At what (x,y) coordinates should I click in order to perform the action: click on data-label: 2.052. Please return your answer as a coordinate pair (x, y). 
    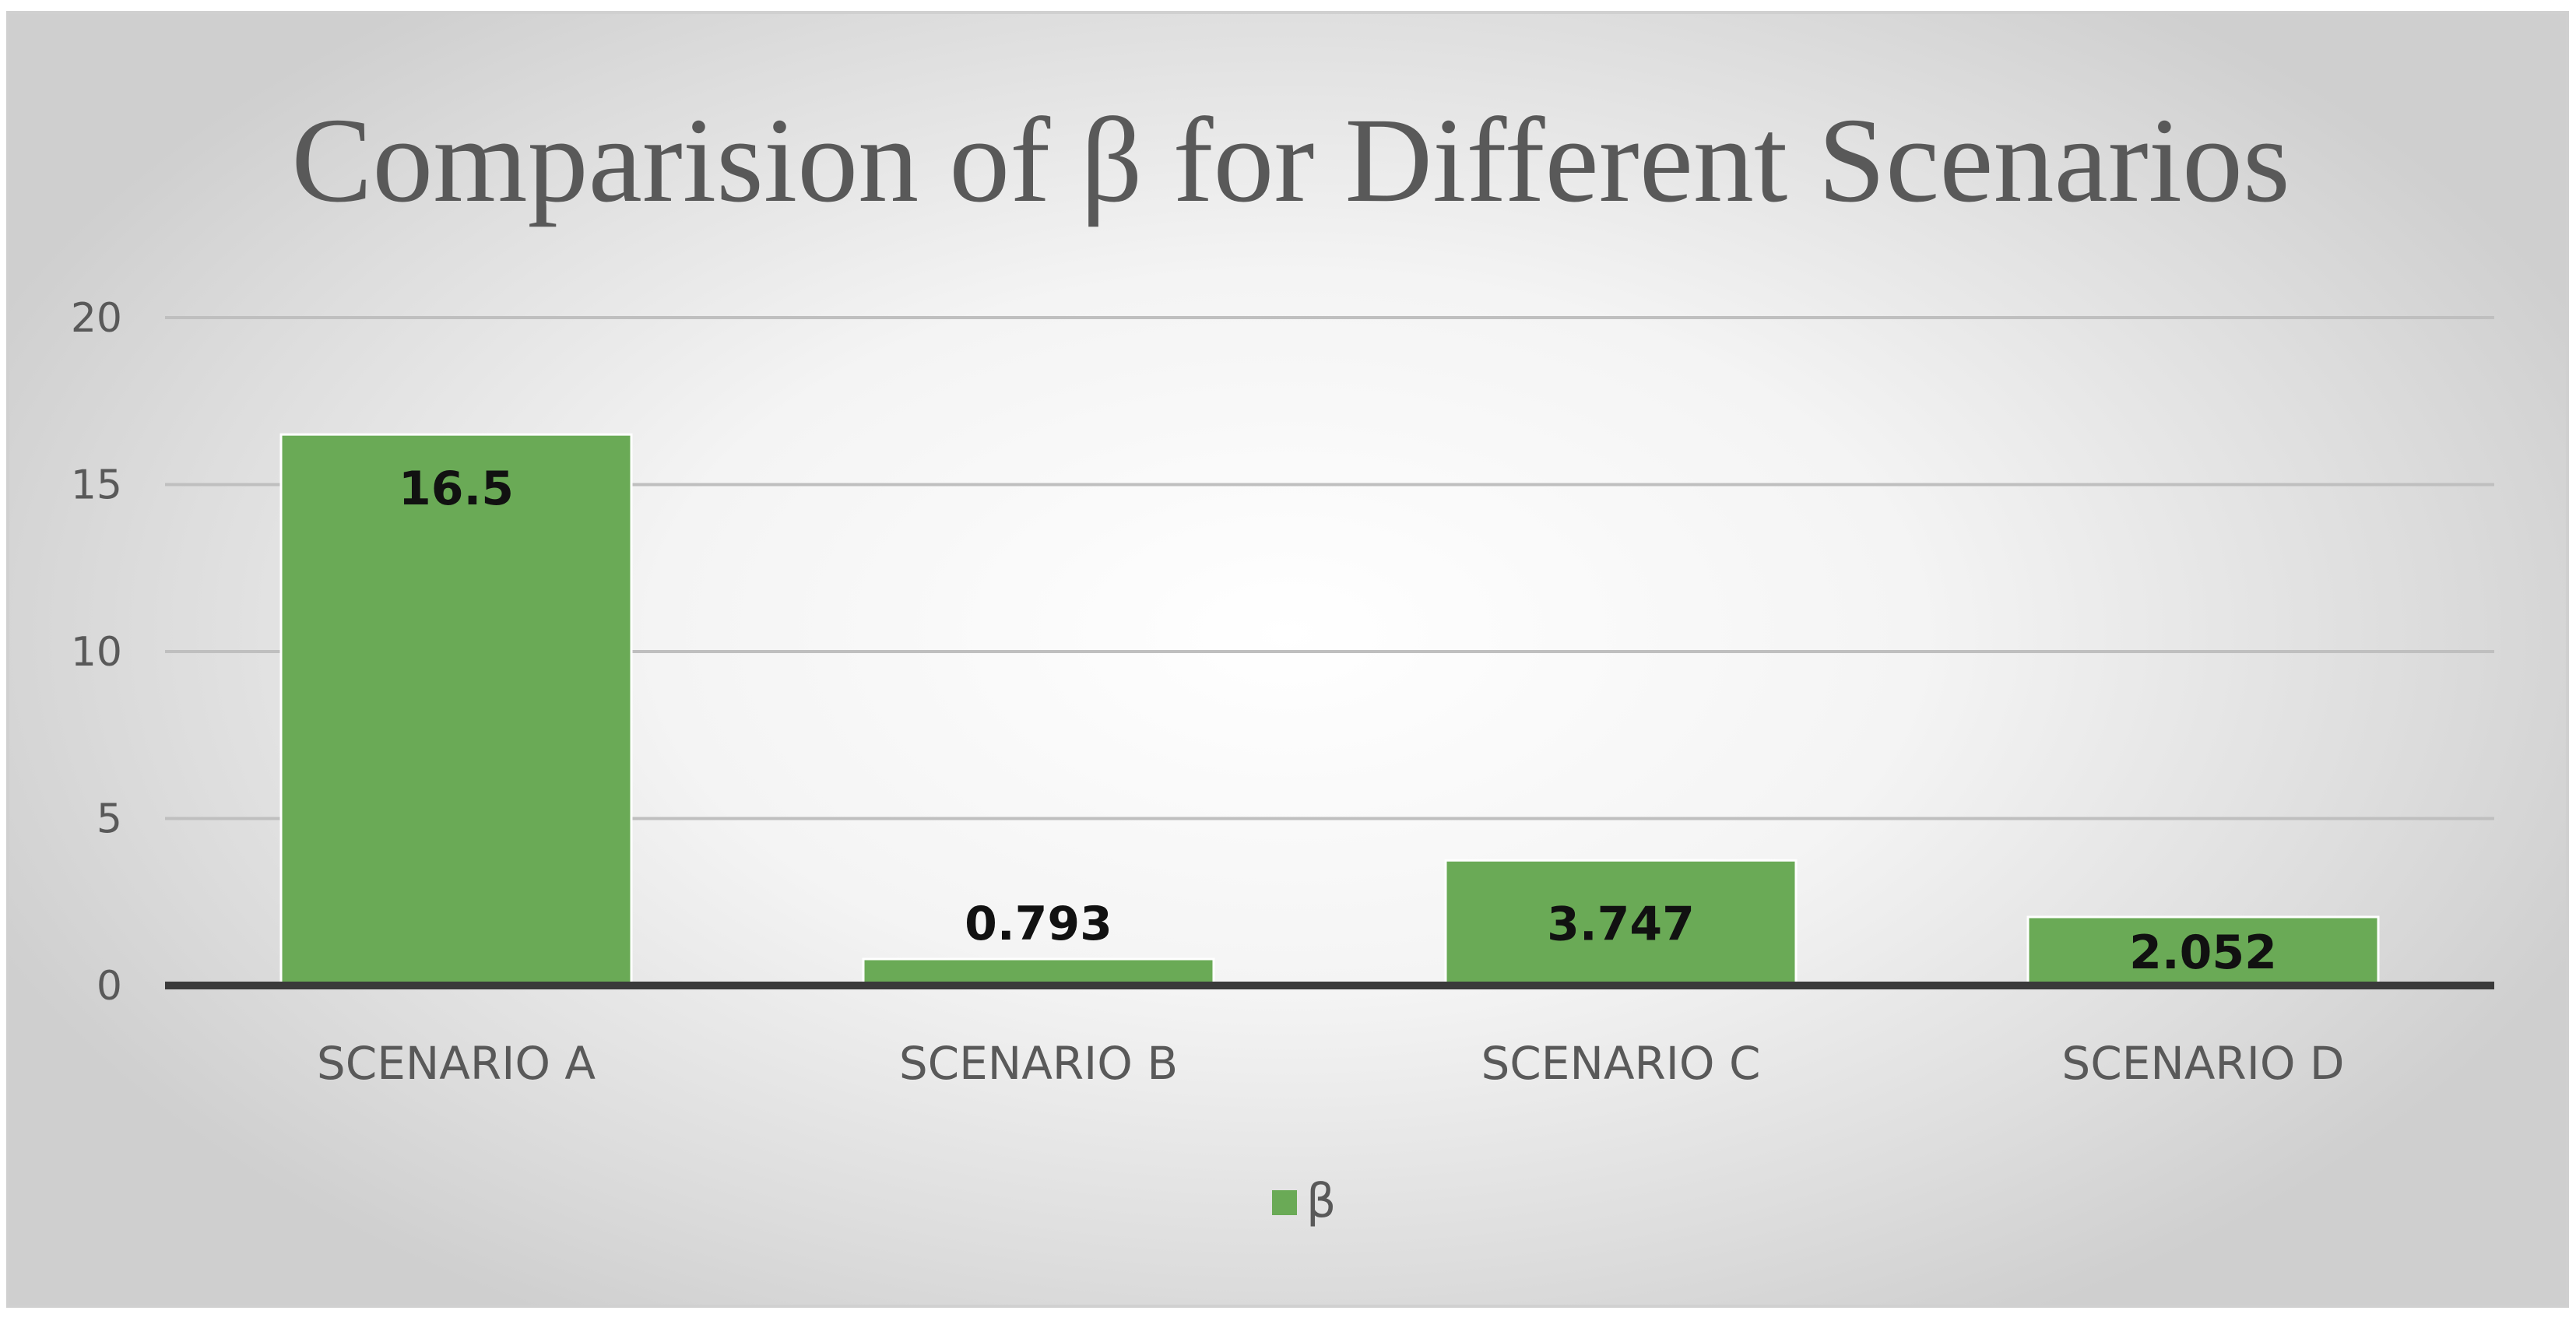
    Looking at the image, I should click on (2203, 953).